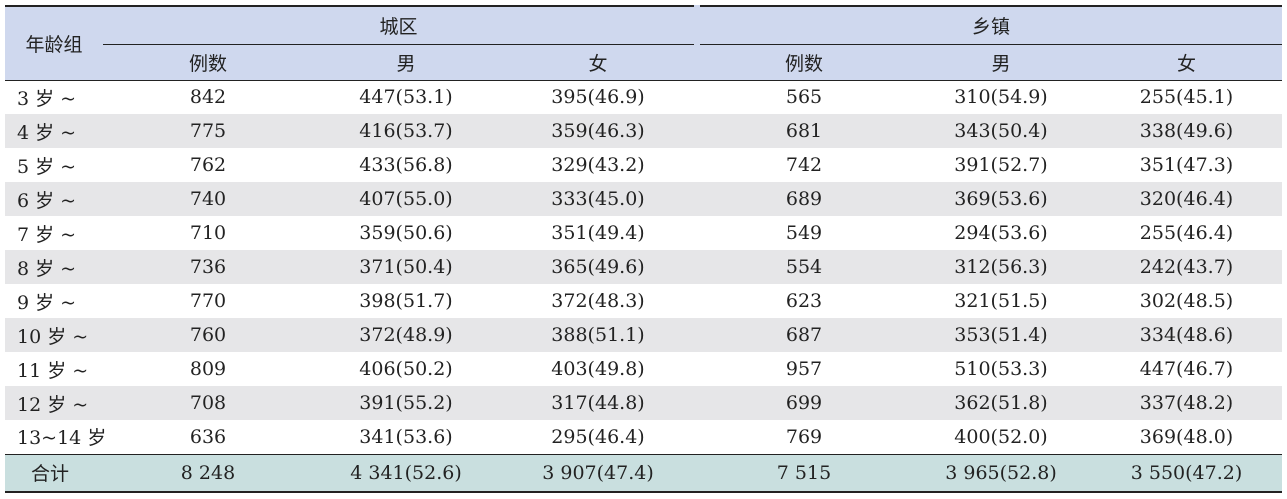 This screenshot has height=499, width=1287. I want to click on age-cell: 3 岁 ~, so click(47, 98).